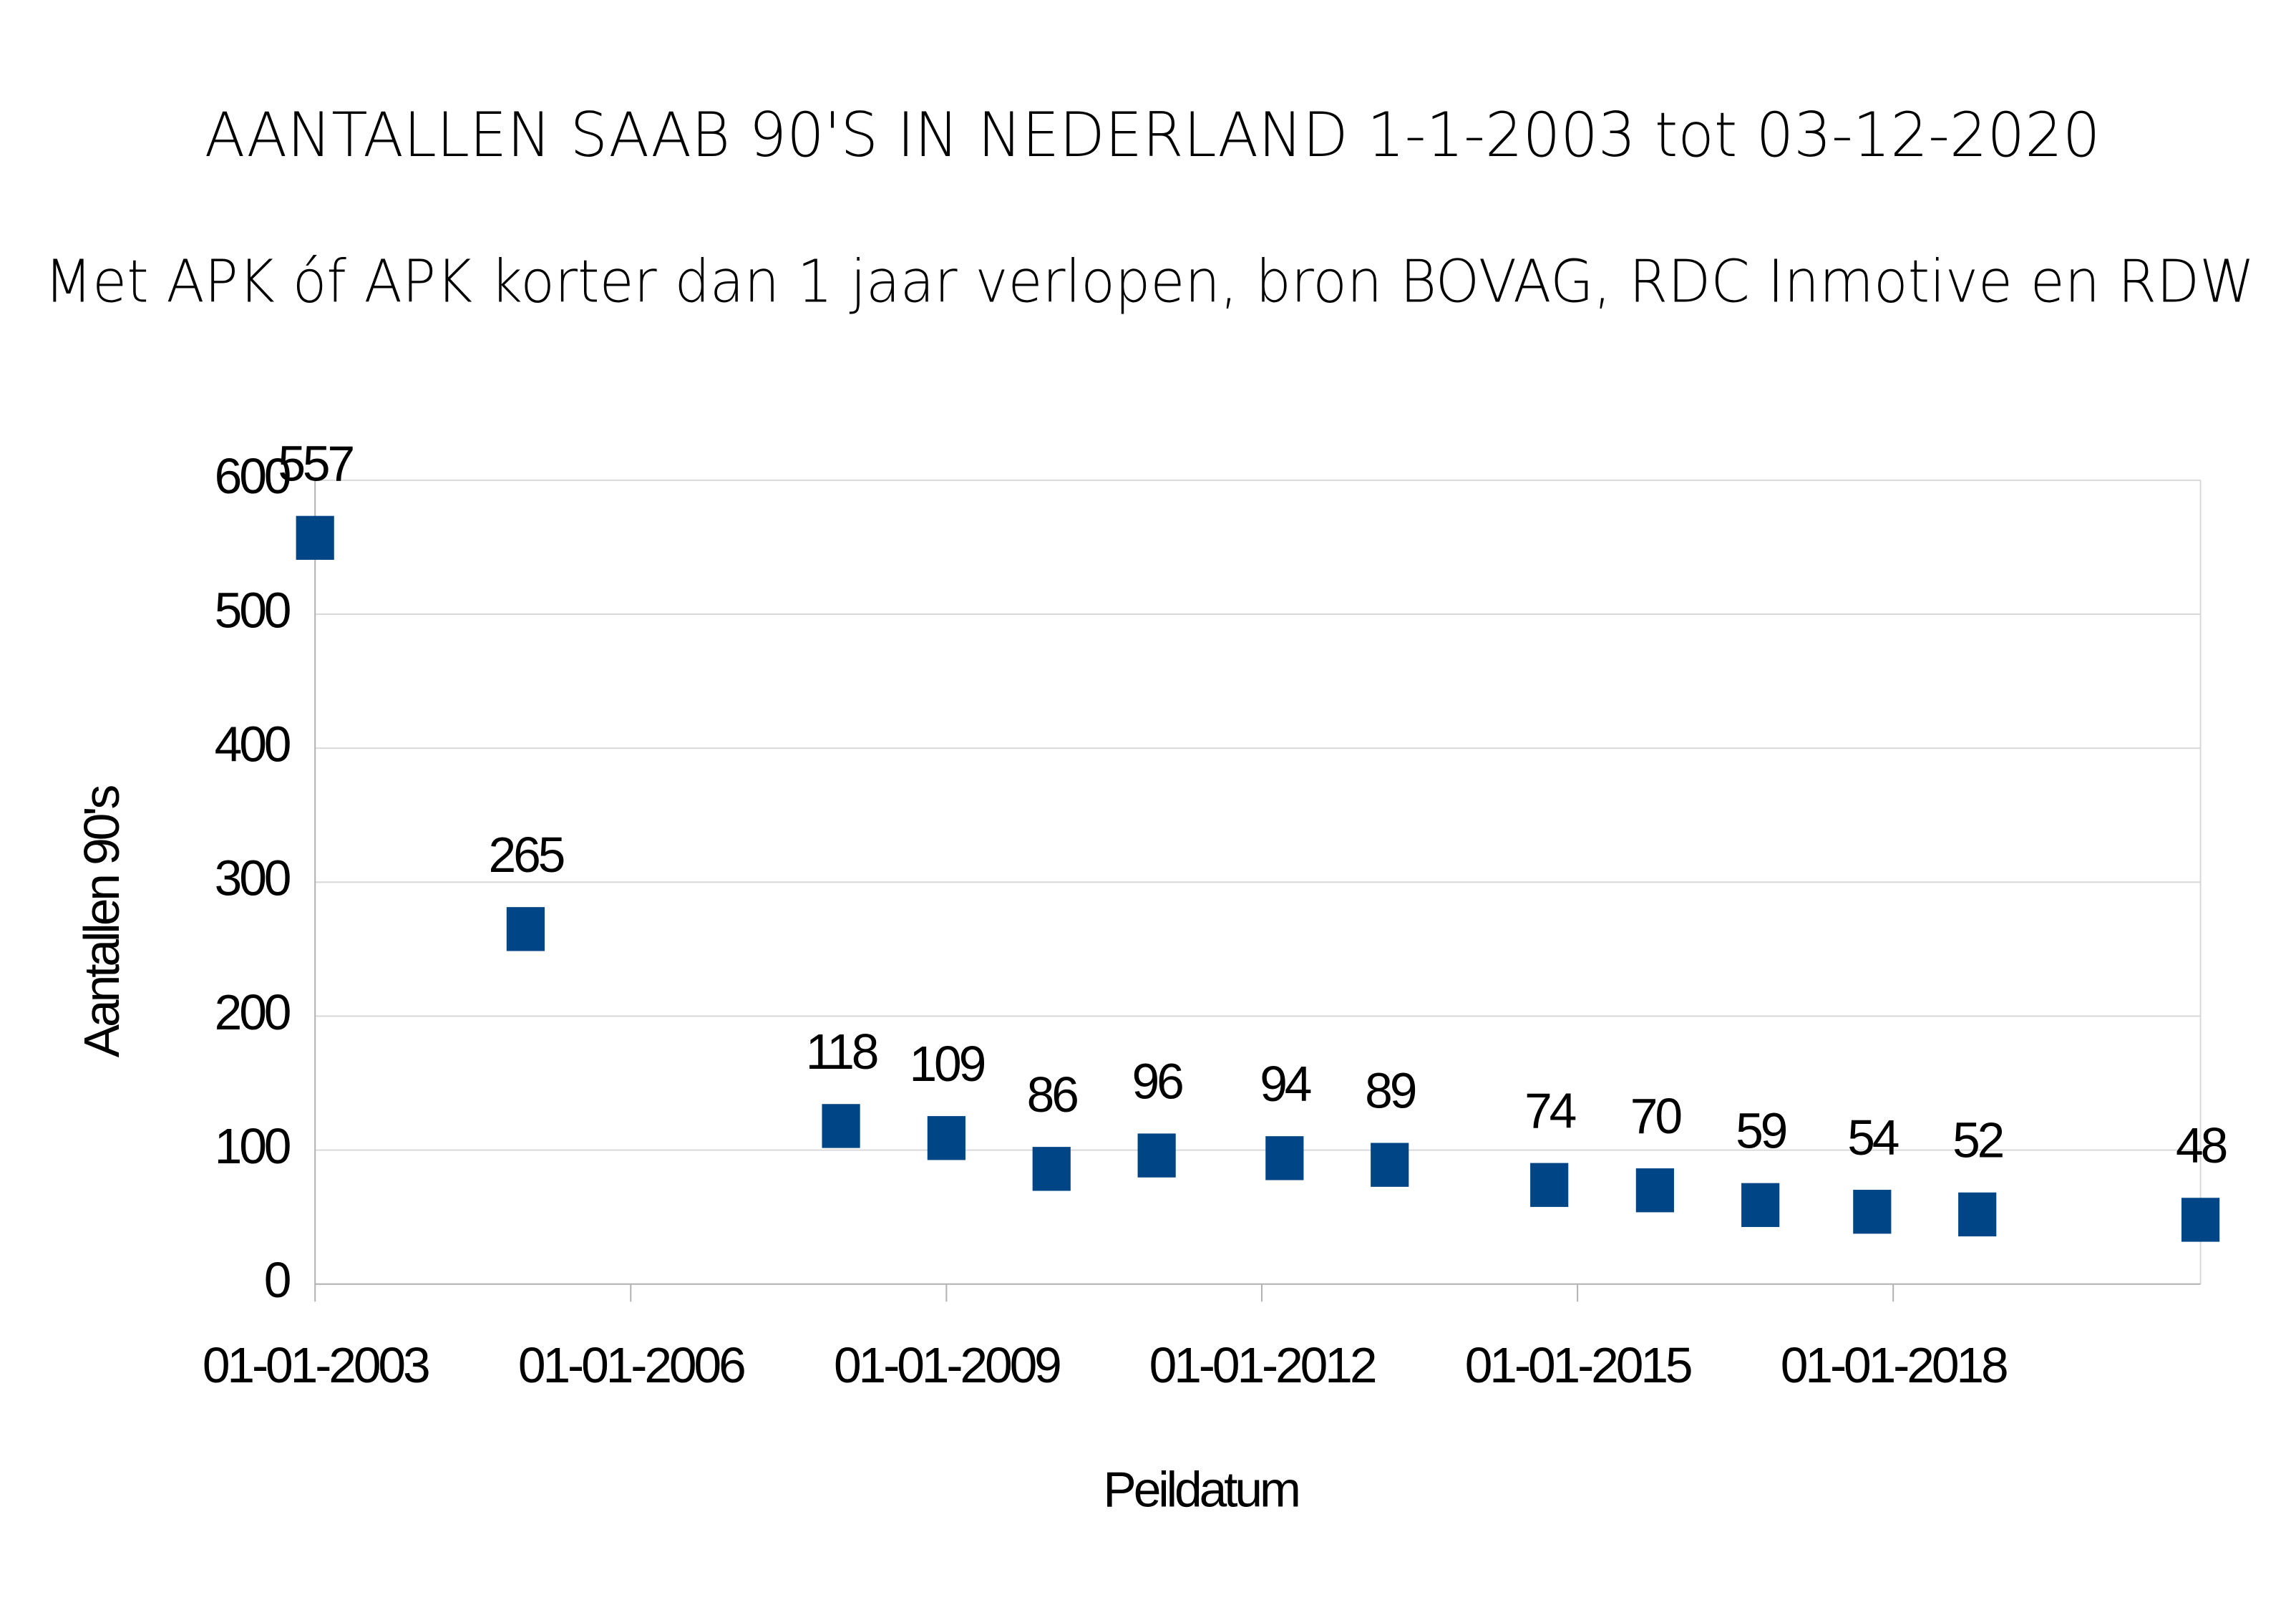  What do you see at coordinates (946, 1064) in the screenshot?
I see `data-label: 109` at bounding box center [946, 1064].